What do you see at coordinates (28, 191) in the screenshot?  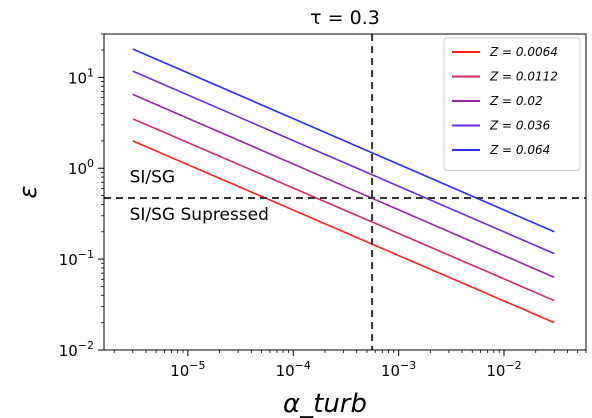 I see `y-axis-label: ε` at bounding box center [28, 191].